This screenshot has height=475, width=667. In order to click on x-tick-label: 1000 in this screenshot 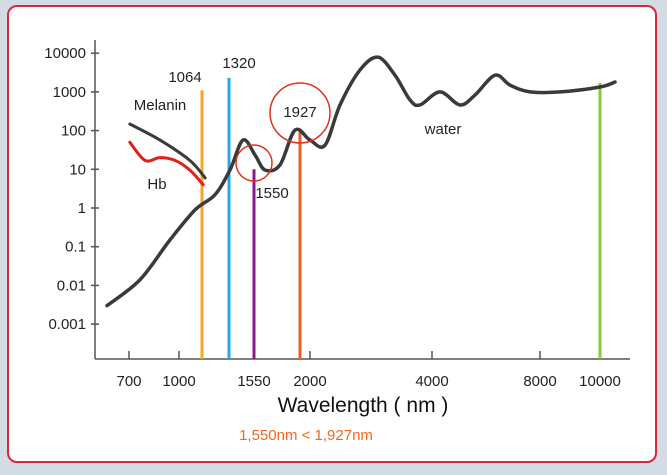, I will do `click(178, 381)`.